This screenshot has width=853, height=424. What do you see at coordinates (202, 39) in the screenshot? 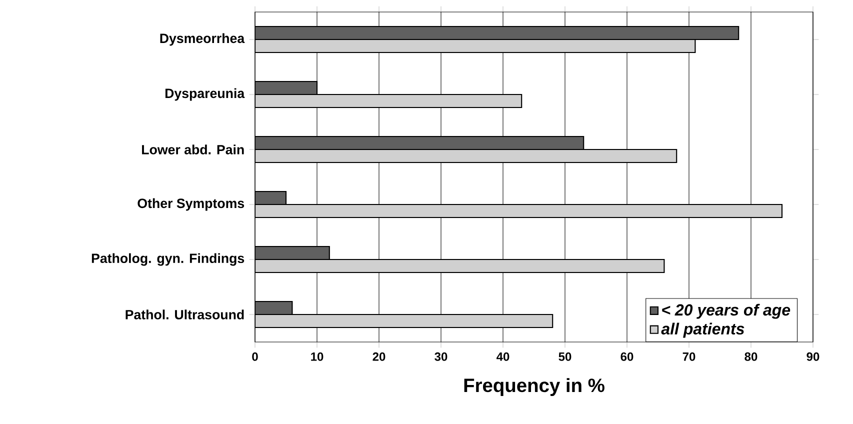
I see `y-tick-label: Dysmeorrhea` at bounding box center [202, 39].